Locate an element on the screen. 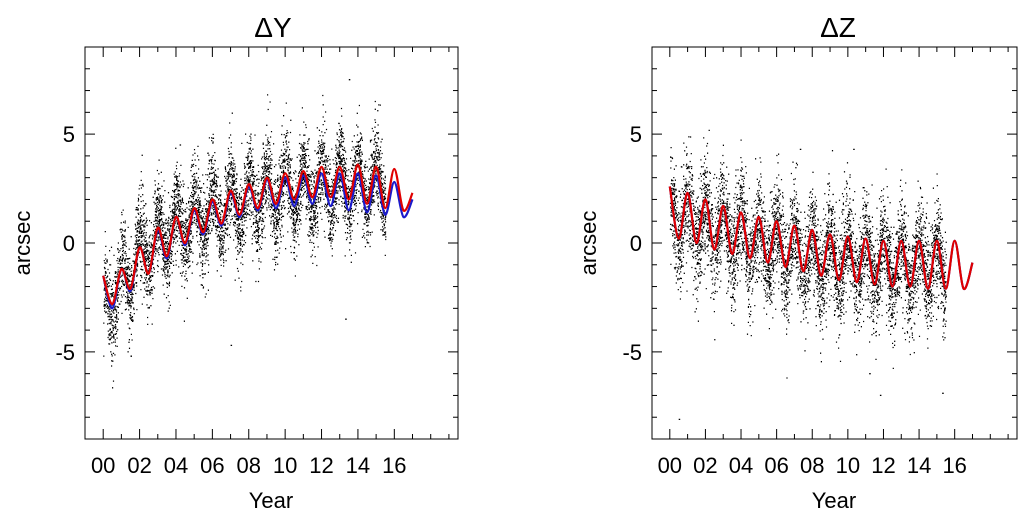 The image size is (1019, 518). chart-title: ΔY is located at coordinates (273, 27).